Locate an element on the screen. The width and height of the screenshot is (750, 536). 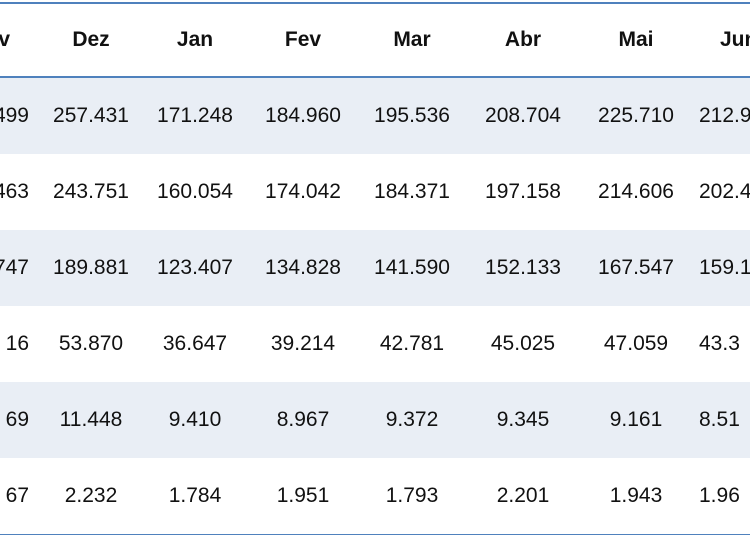
table-cell: 257.431 is located at coordinates (91, 115).